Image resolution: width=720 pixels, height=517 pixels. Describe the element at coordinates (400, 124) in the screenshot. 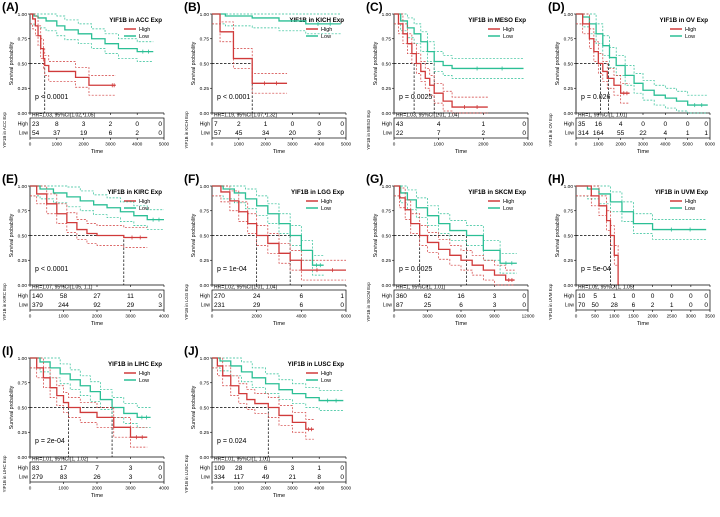

I see `risk-high-count: 43` at that location.